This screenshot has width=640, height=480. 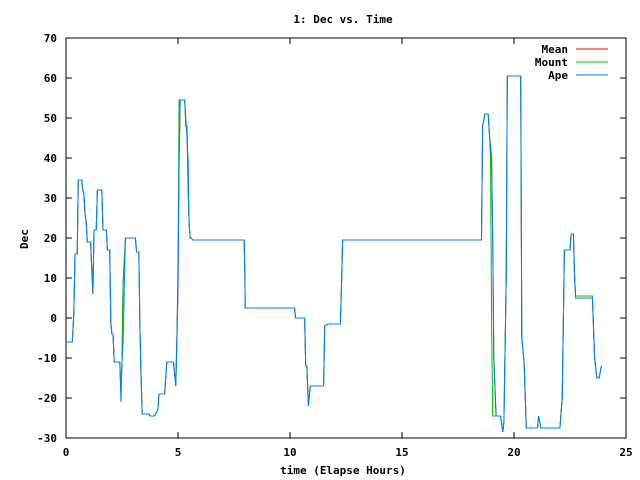 I want to click on y-tick-label: 0, so click(x=53, y=318).